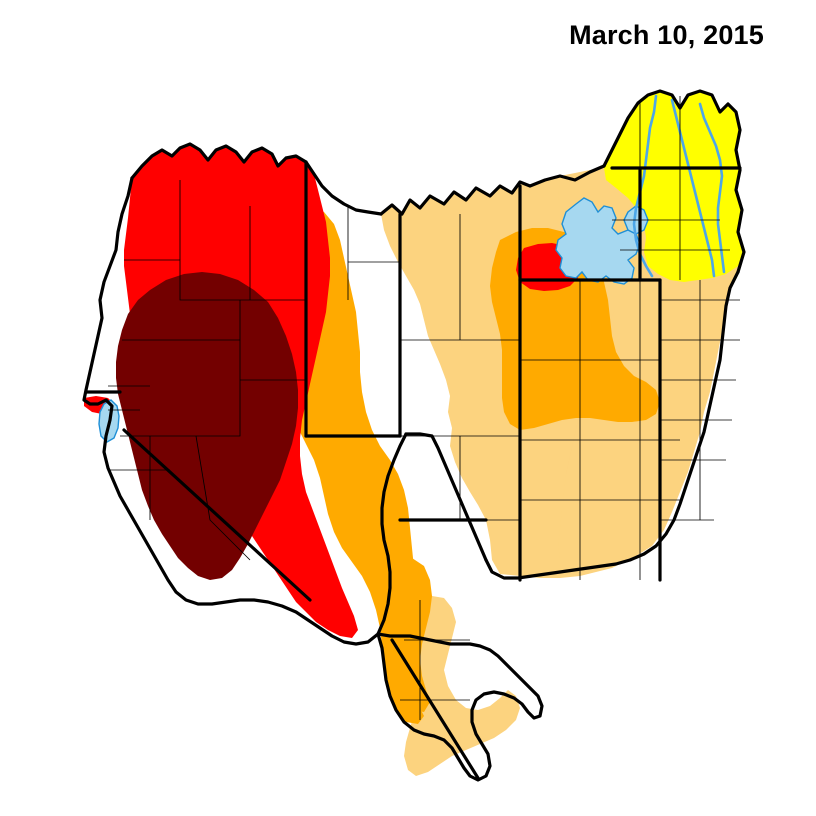  Describe the element at coordinates (207, 426) in the screenshot. I see `drought-area-d4` at that location.